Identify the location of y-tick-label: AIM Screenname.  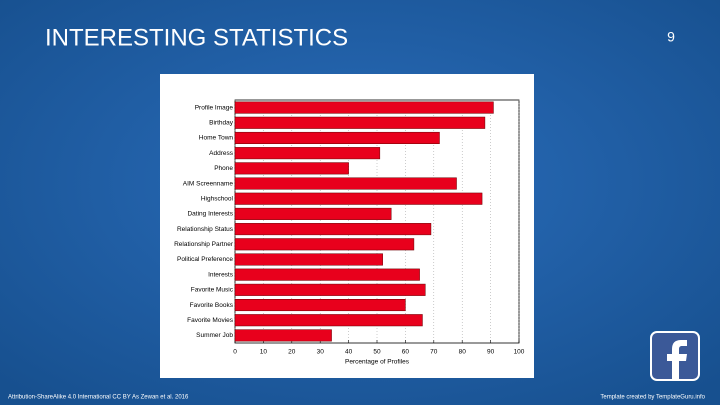
(208, 183).